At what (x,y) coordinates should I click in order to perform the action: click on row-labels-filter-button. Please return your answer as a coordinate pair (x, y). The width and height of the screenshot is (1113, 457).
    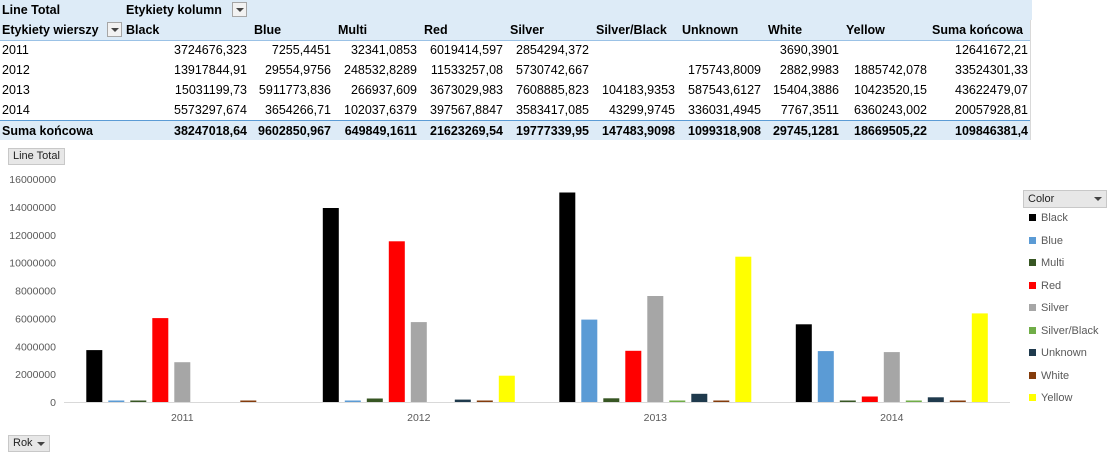
    Looking at the image, I should click on (114, 29).